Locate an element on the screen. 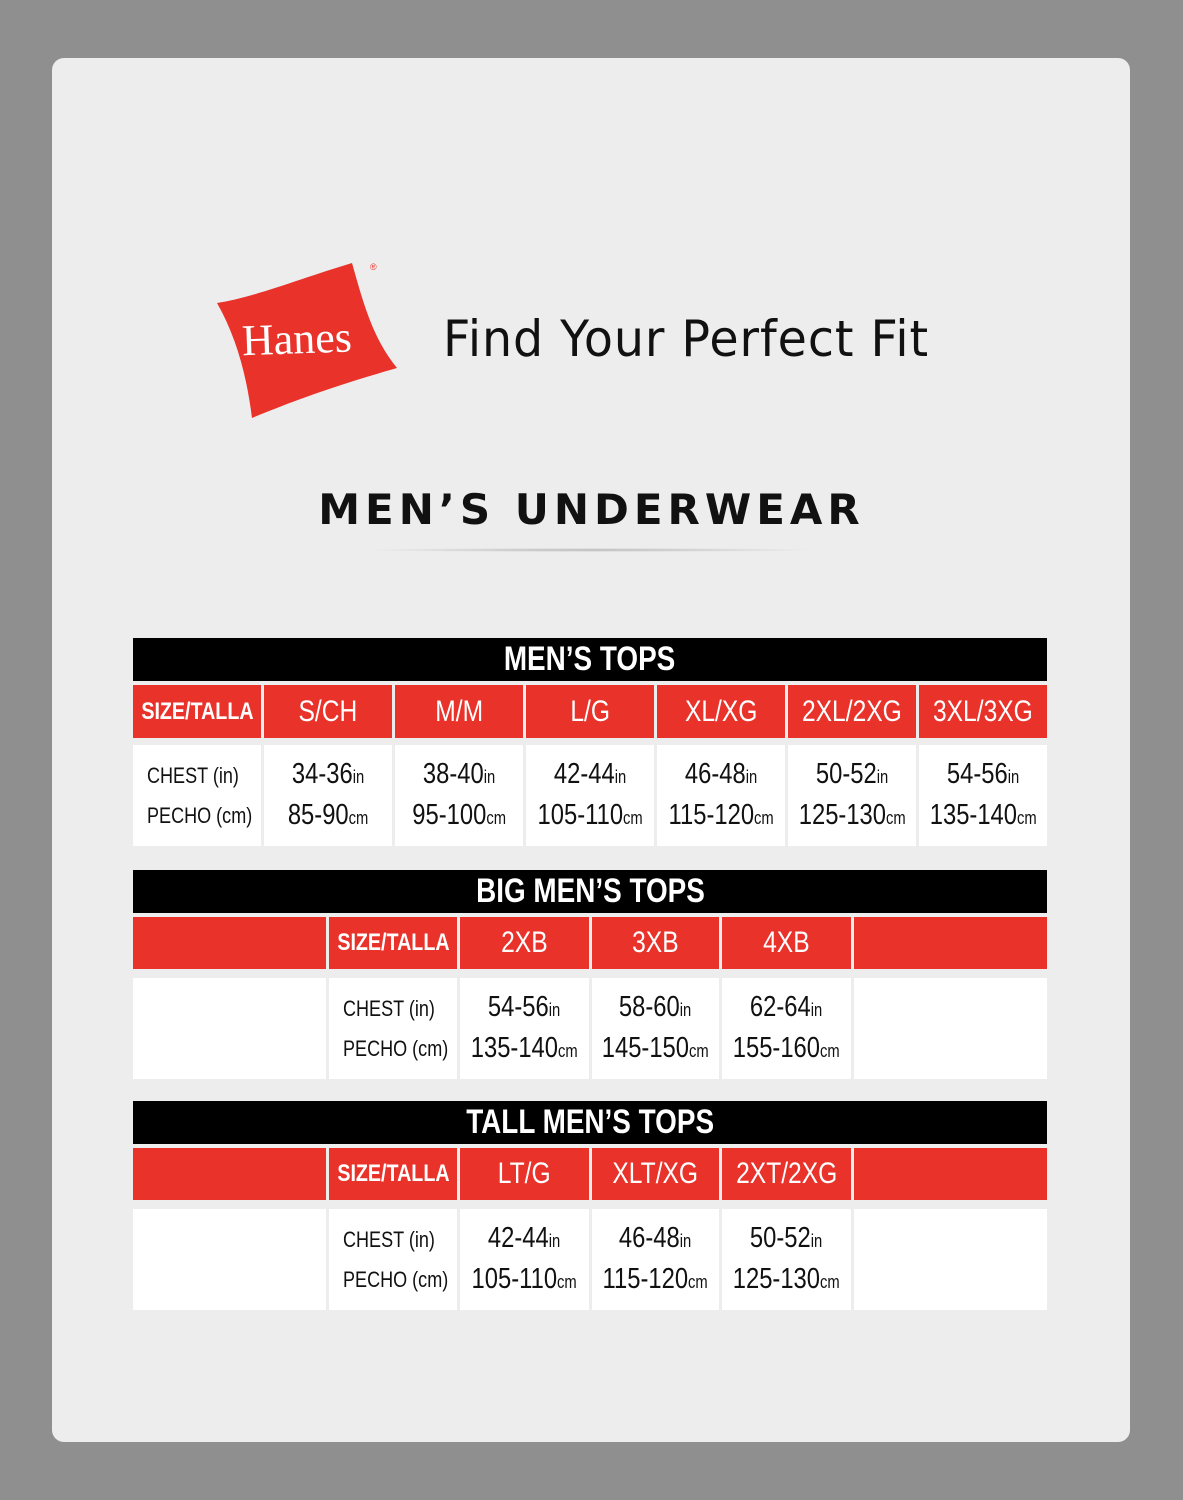  size-name: 2XB is located at coordinates (524, 942).